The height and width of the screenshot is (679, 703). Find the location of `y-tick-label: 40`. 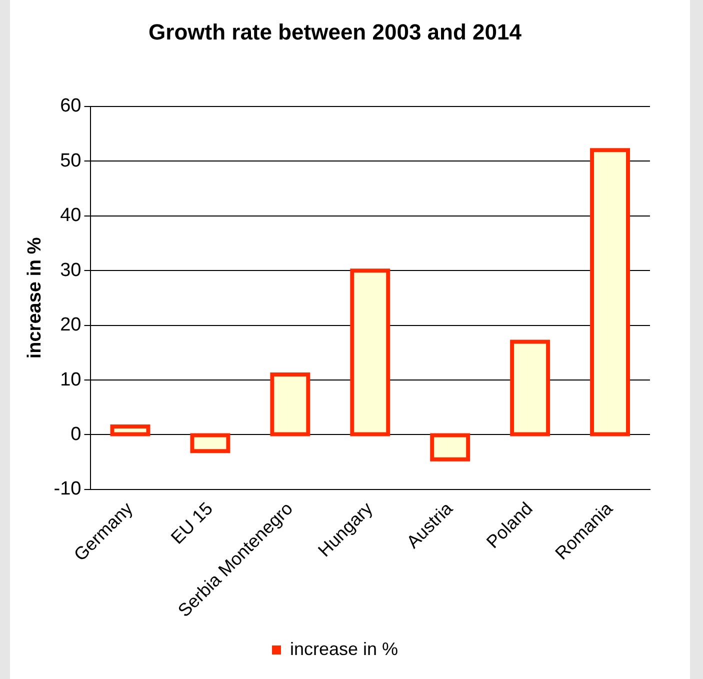

y-tick-label: 40 is located at coordinates (71, 215).